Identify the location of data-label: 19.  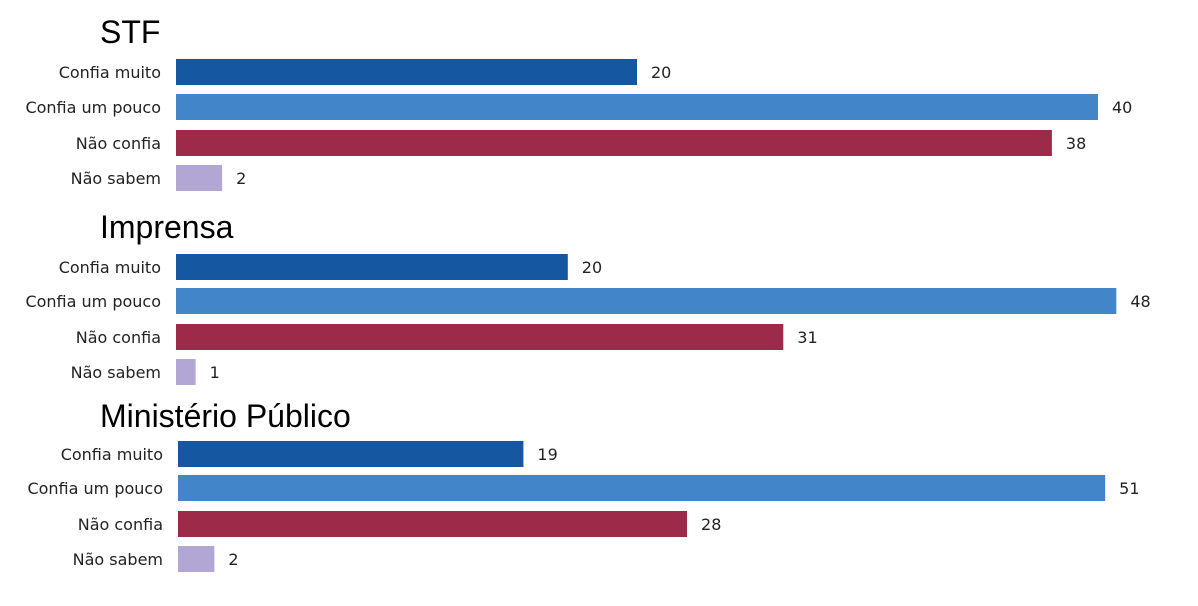
(547, 454).